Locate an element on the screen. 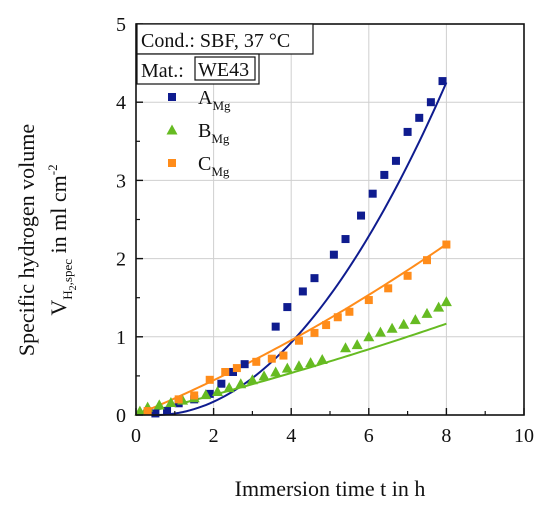 The height and width of the screenshot is (508, 550). x-tick-label: 0 is located at coordinates (136, 436).